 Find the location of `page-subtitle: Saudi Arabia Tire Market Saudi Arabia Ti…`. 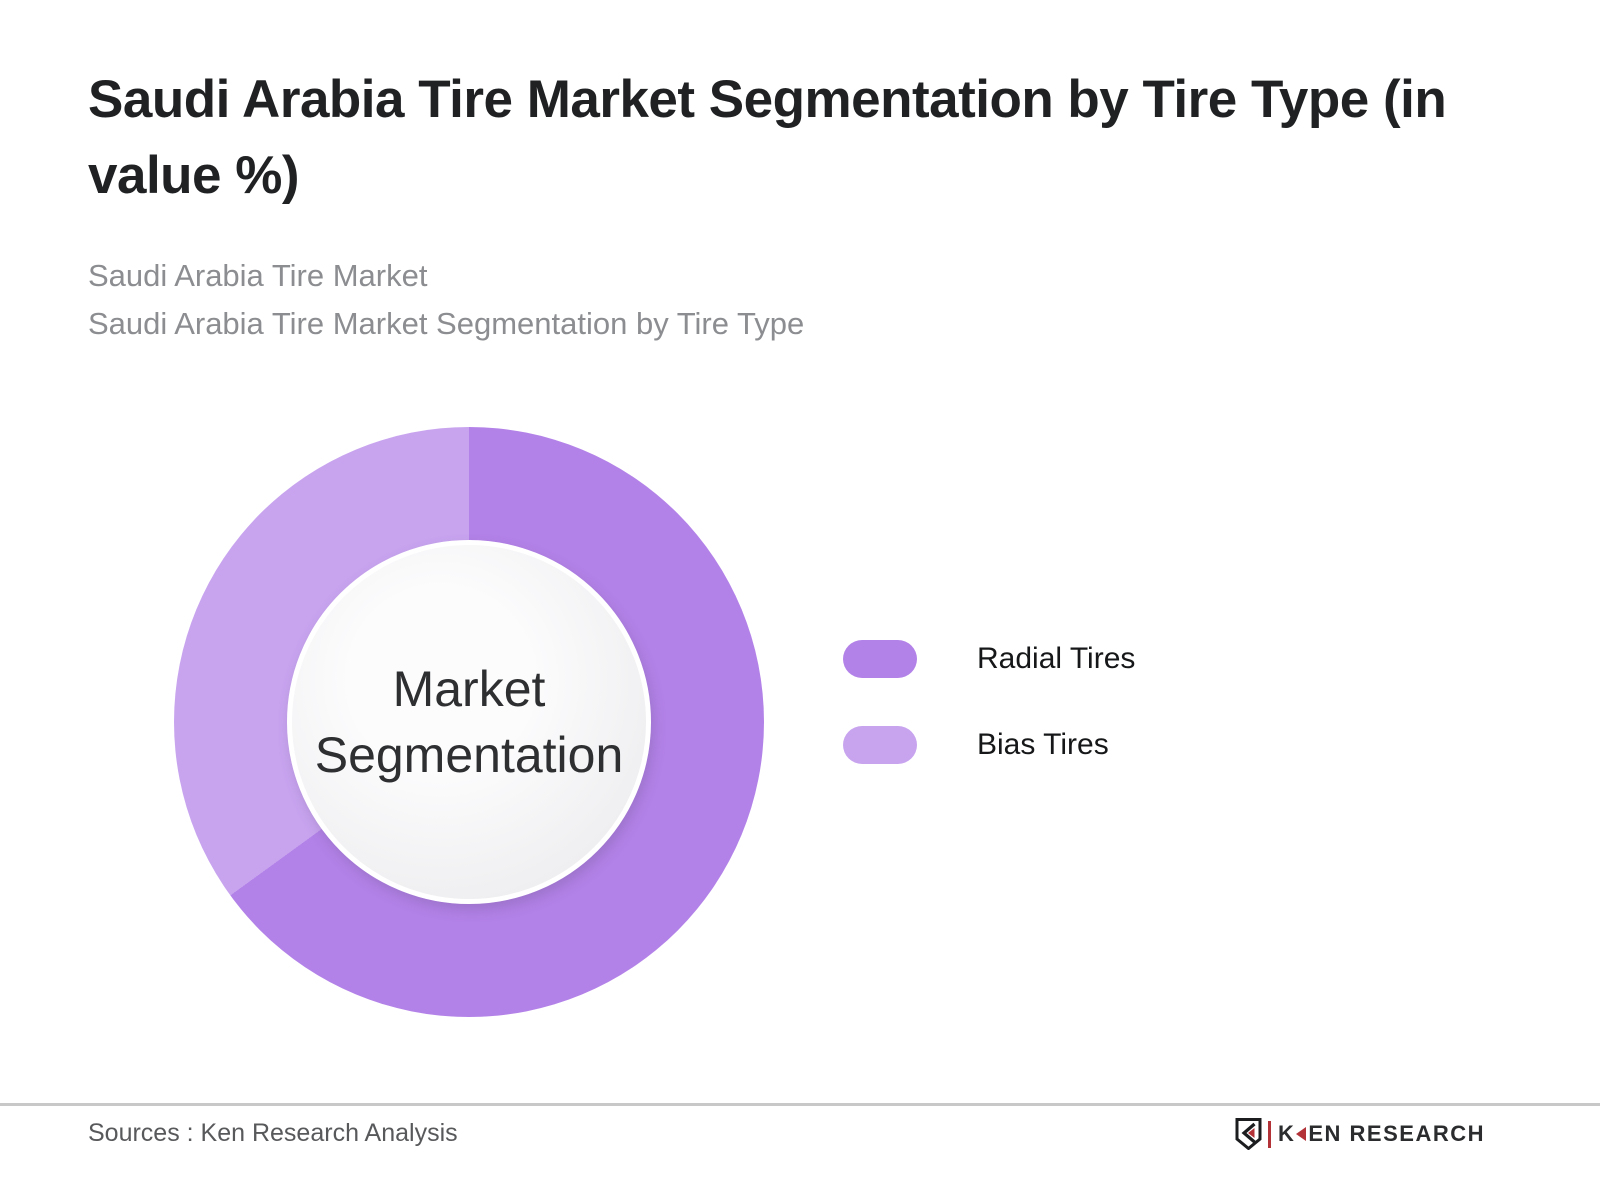

page-subtitle: Saudi Arabia Tire Market Saudi Arabia Ti… is located at coordinates (688, 300).